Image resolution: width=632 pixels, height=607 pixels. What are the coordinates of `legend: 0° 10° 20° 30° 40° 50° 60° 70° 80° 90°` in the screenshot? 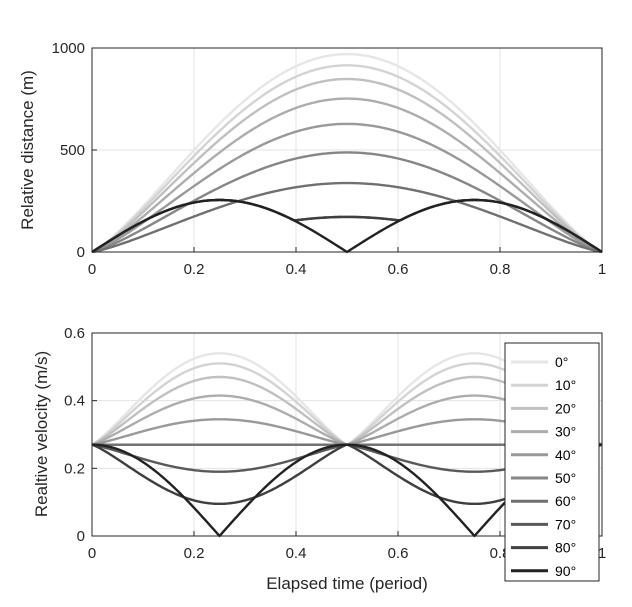 It's located at (552, 462).